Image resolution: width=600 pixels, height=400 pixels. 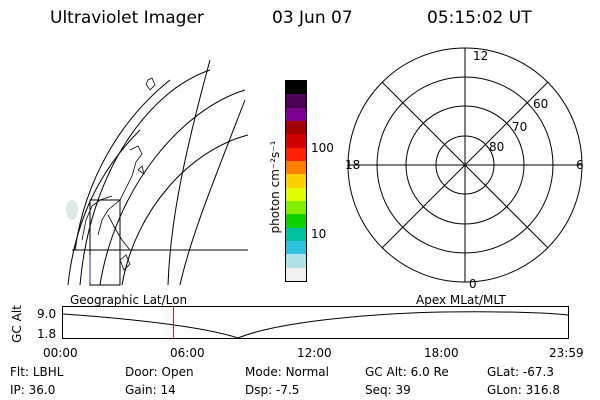 I want to click on colorbar-tick-10: 10, so click(x=319, y=234).